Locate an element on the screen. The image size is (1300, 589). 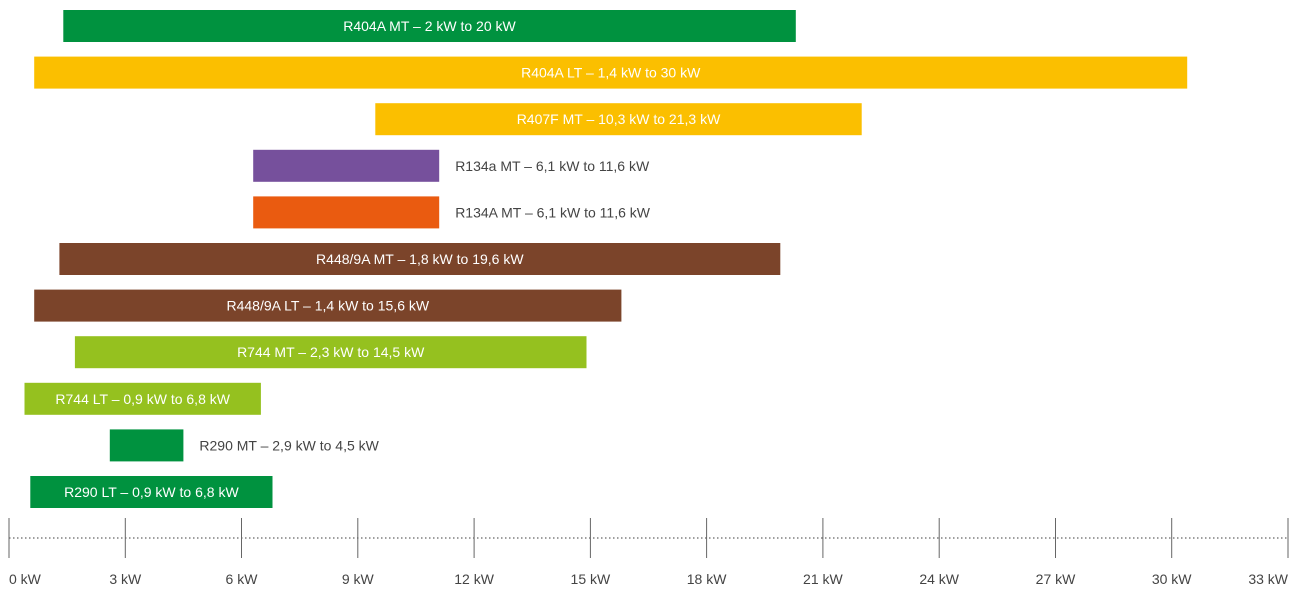
x-tick-label-7: 21 kW is located at coordinates (823, 579).